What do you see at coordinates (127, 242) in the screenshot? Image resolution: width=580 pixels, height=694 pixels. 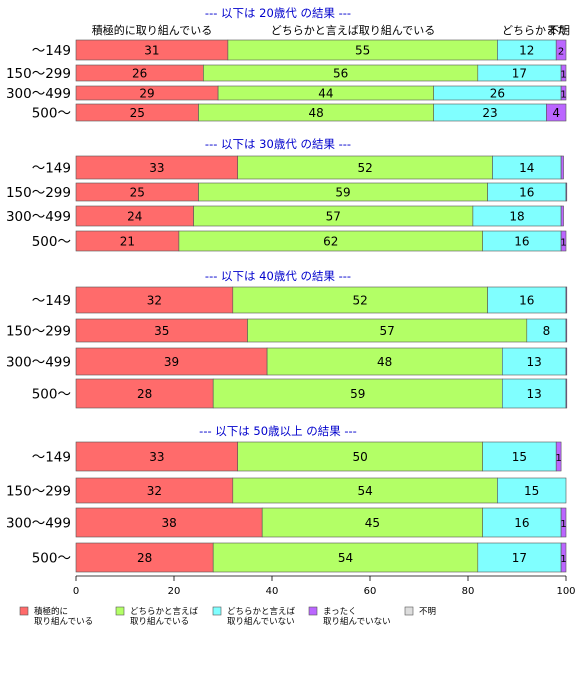 I see `bar-value-label: 21` at bounding box center [127, 242].